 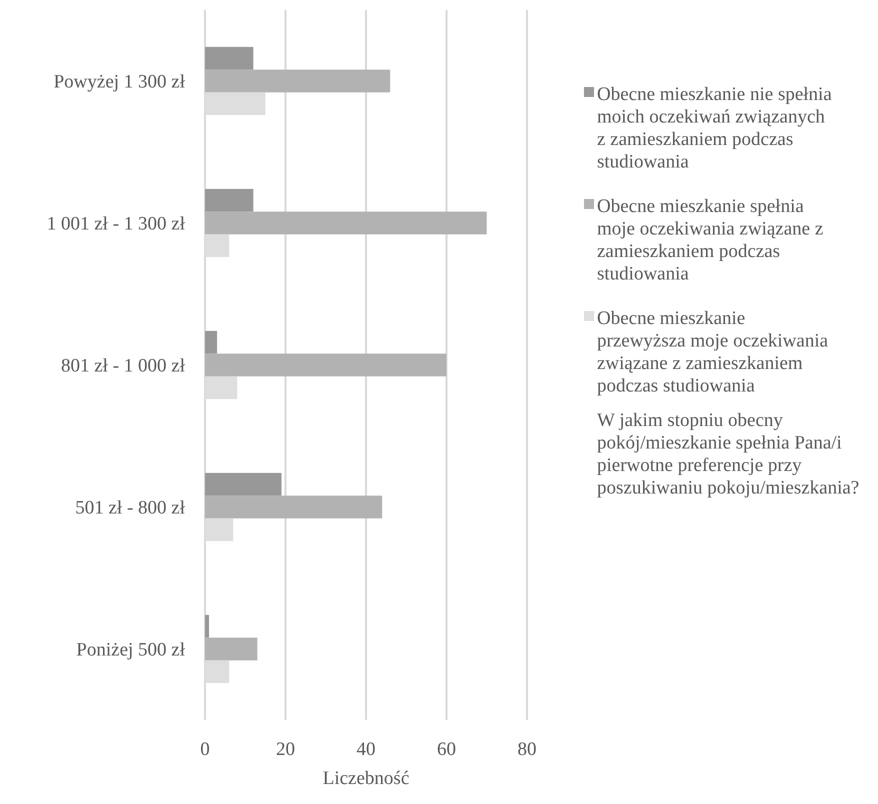 What do you see at coordinates (713, 352) in the screenshot?
I see `legend-label: Obecne mieszkanie przewyższa moje oczekiwania związane z zamieszkaniem podczas studiowania` at bounding box center [713, 352].